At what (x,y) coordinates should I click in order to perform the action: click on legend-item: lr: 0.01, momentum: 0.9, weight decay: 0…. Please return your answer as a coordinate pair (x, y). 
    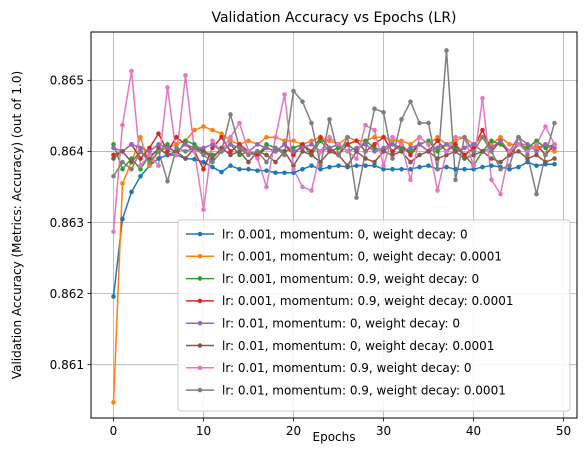
    Looking at the image, I should click on (346, 390).